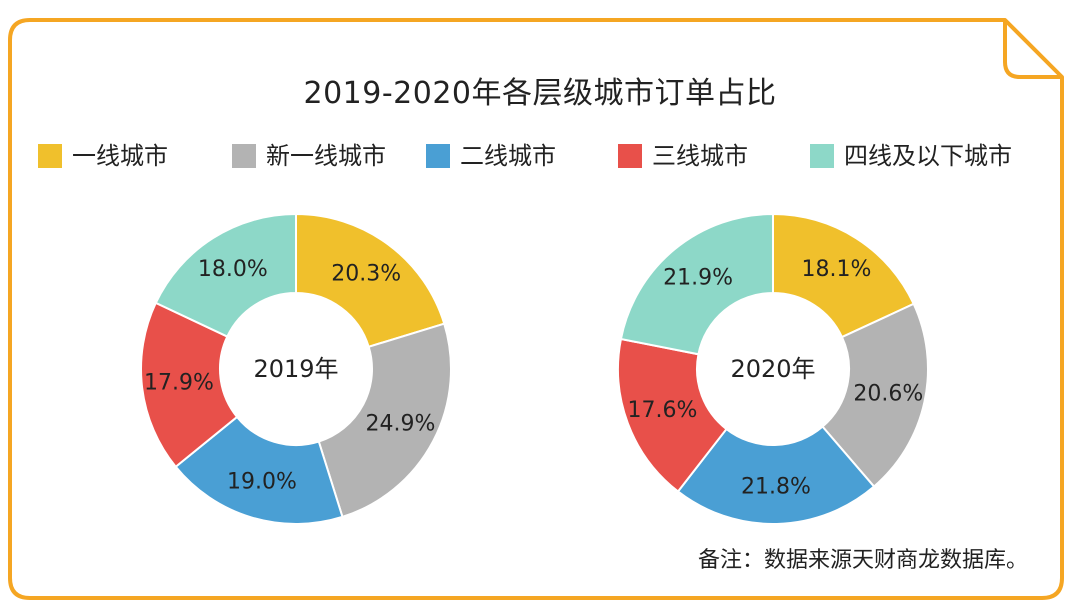 The height and width of the screenshot is (616, 1080). What do you see at coordinates (540, 93) in the screenshot?
I see `chart-title: 2019-2020年各层级城市订单占比` at bounding box center [540, 93].